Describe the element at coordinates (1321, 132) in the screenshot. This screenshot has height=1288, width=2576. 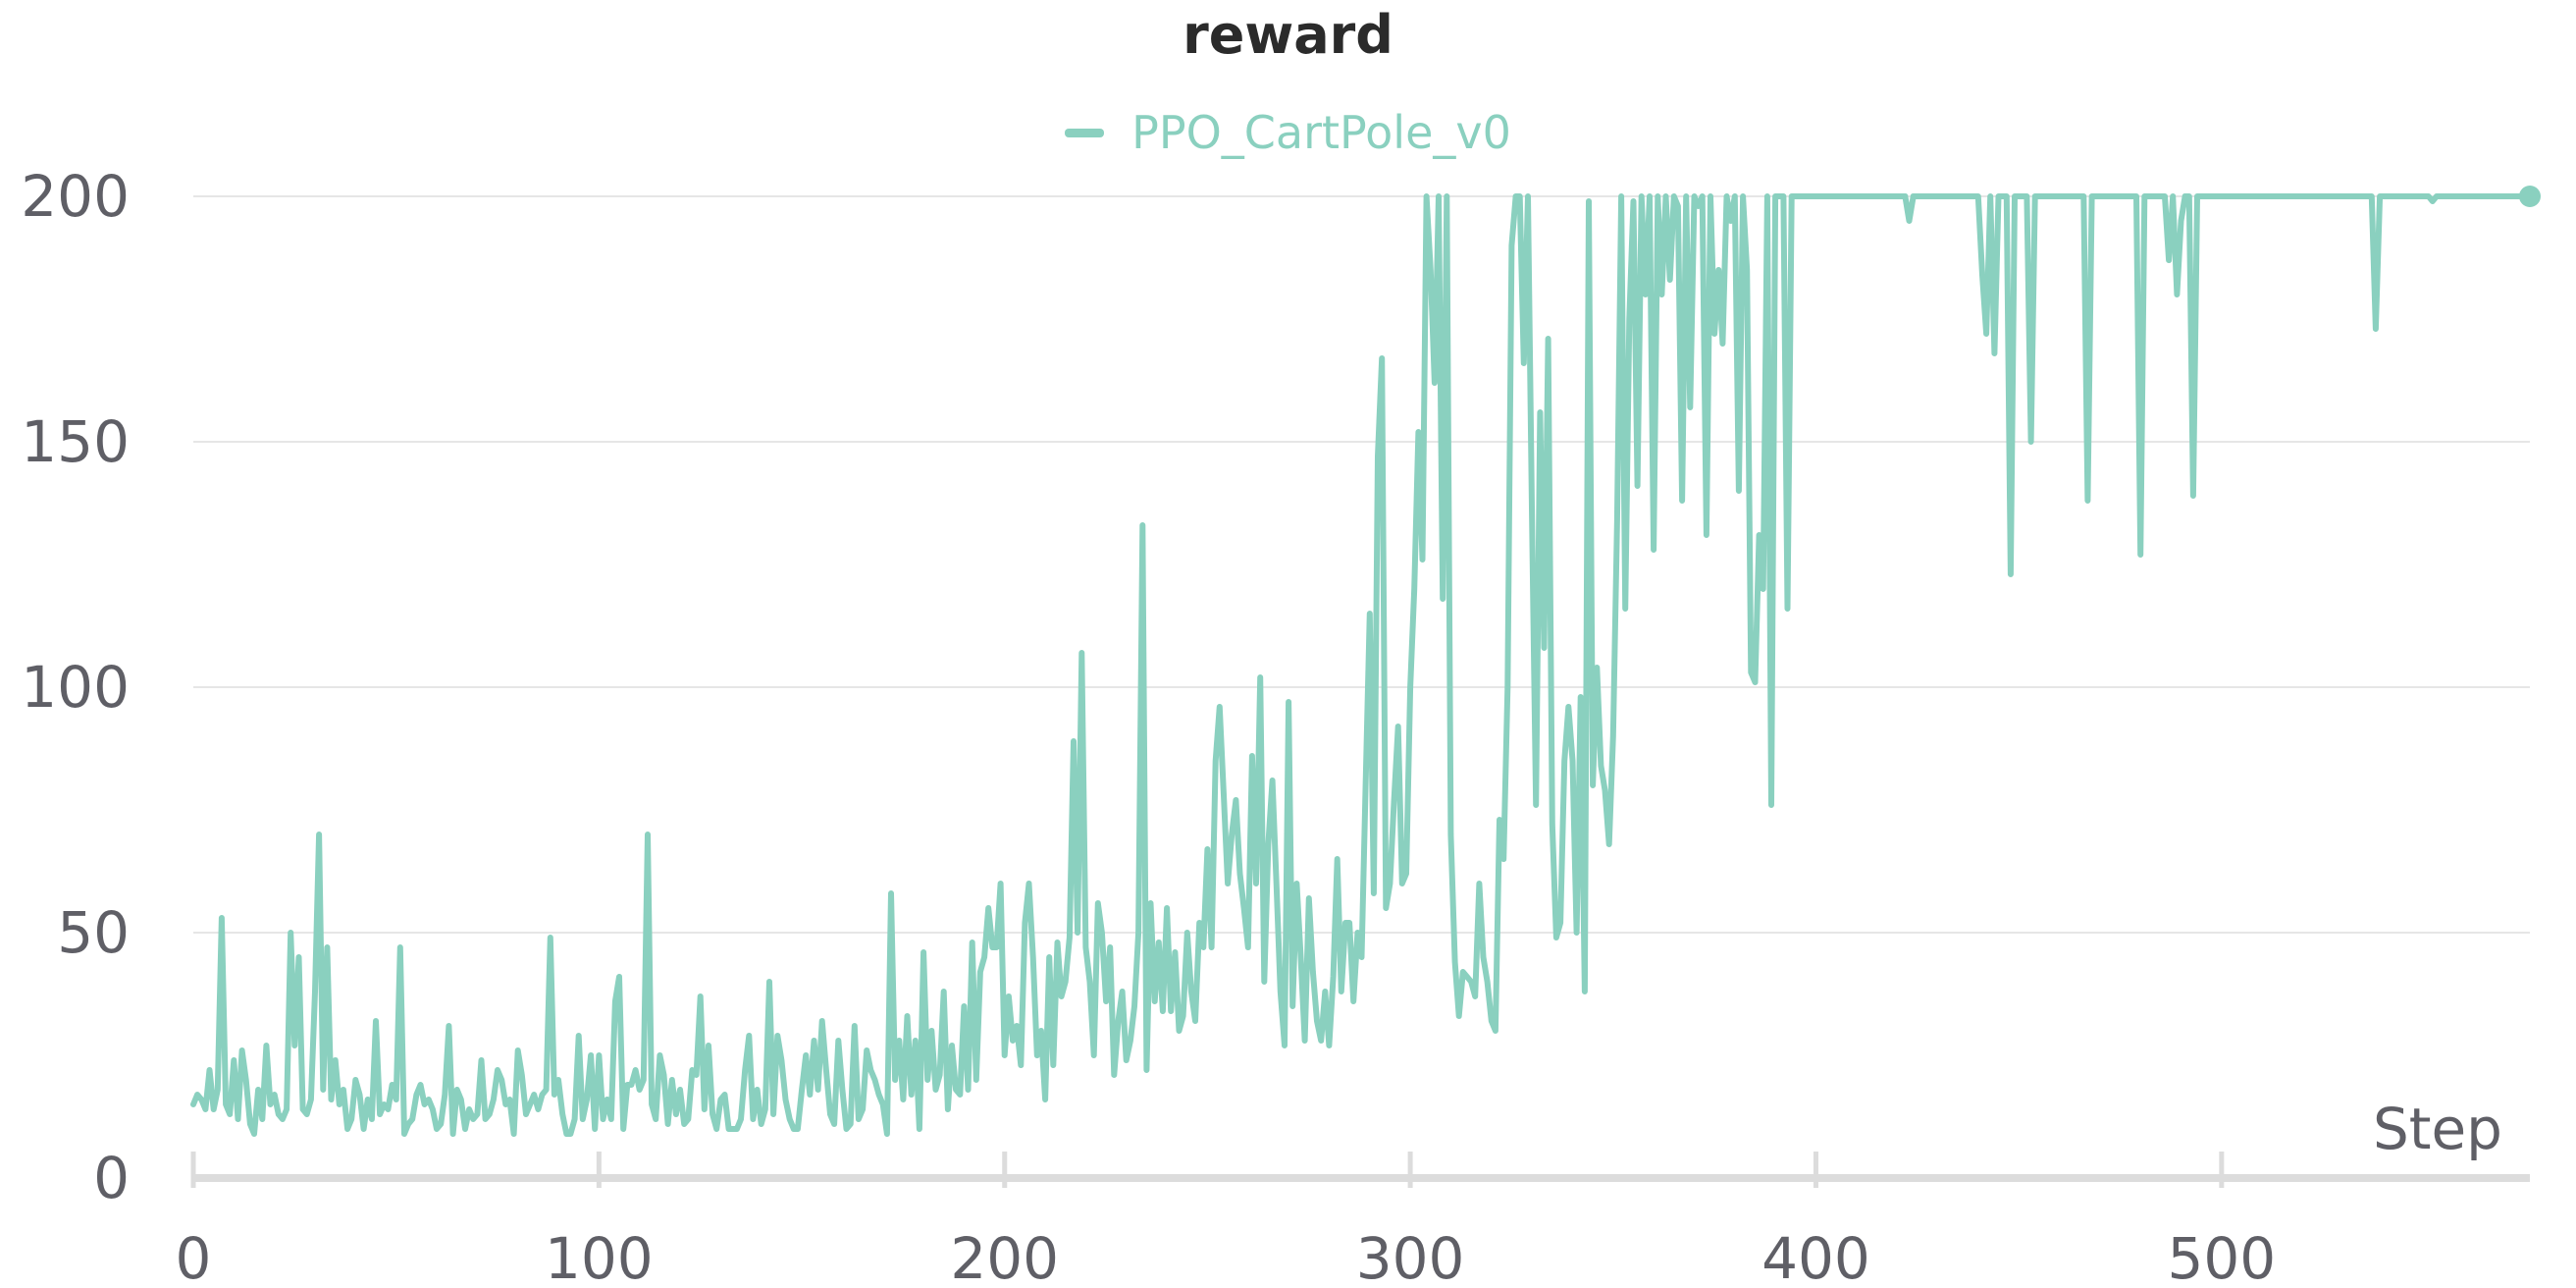
I see `legend-label: PPO_CartPole_v0` at that location.